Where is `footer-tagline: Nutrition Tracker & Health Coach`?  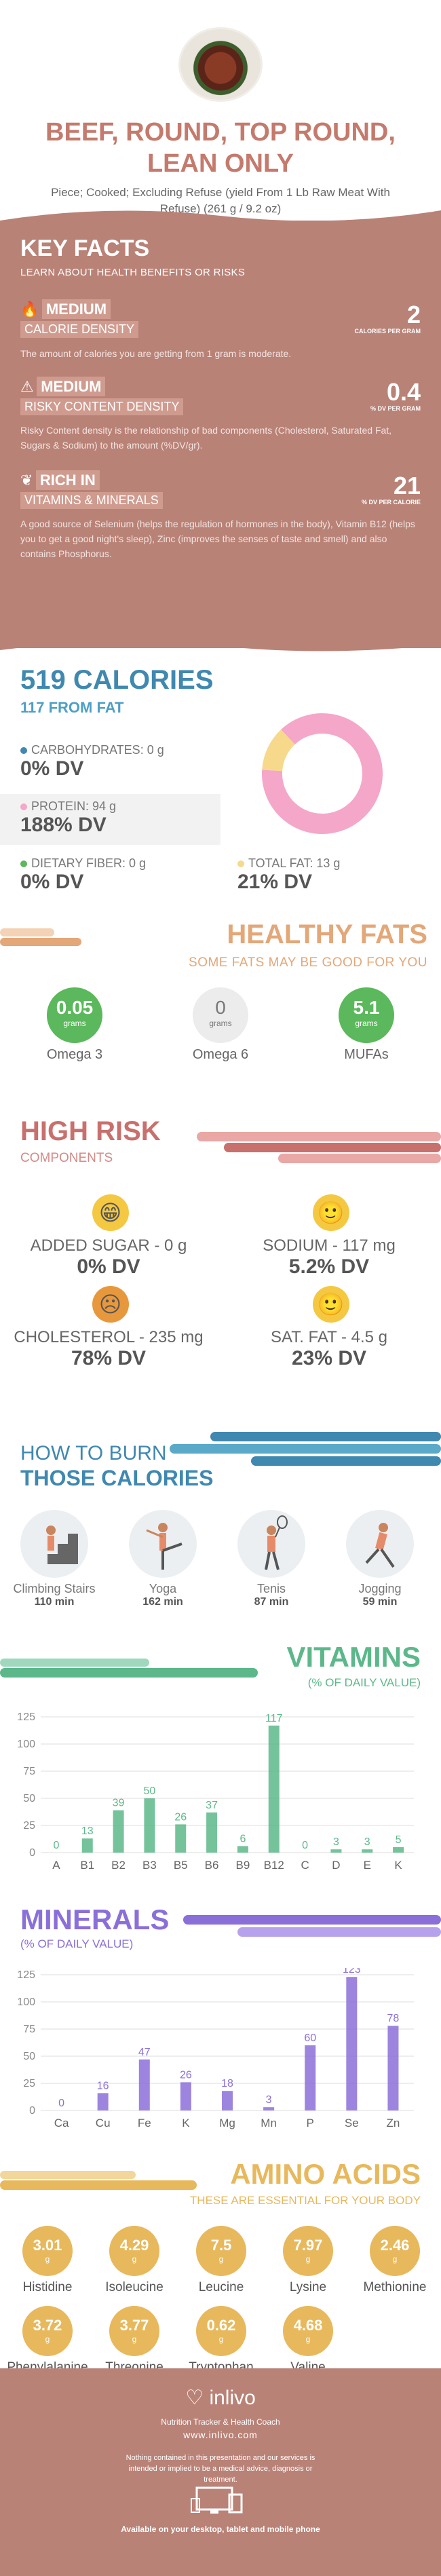 footer-tagline: Nutrition Tracker & Health Coach is located at coordinates (220, 2422).